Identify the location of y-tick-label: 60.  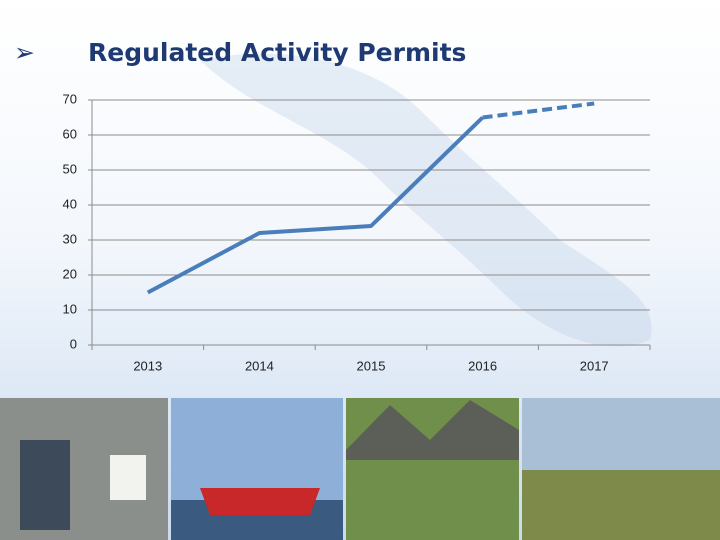
(70, 133).